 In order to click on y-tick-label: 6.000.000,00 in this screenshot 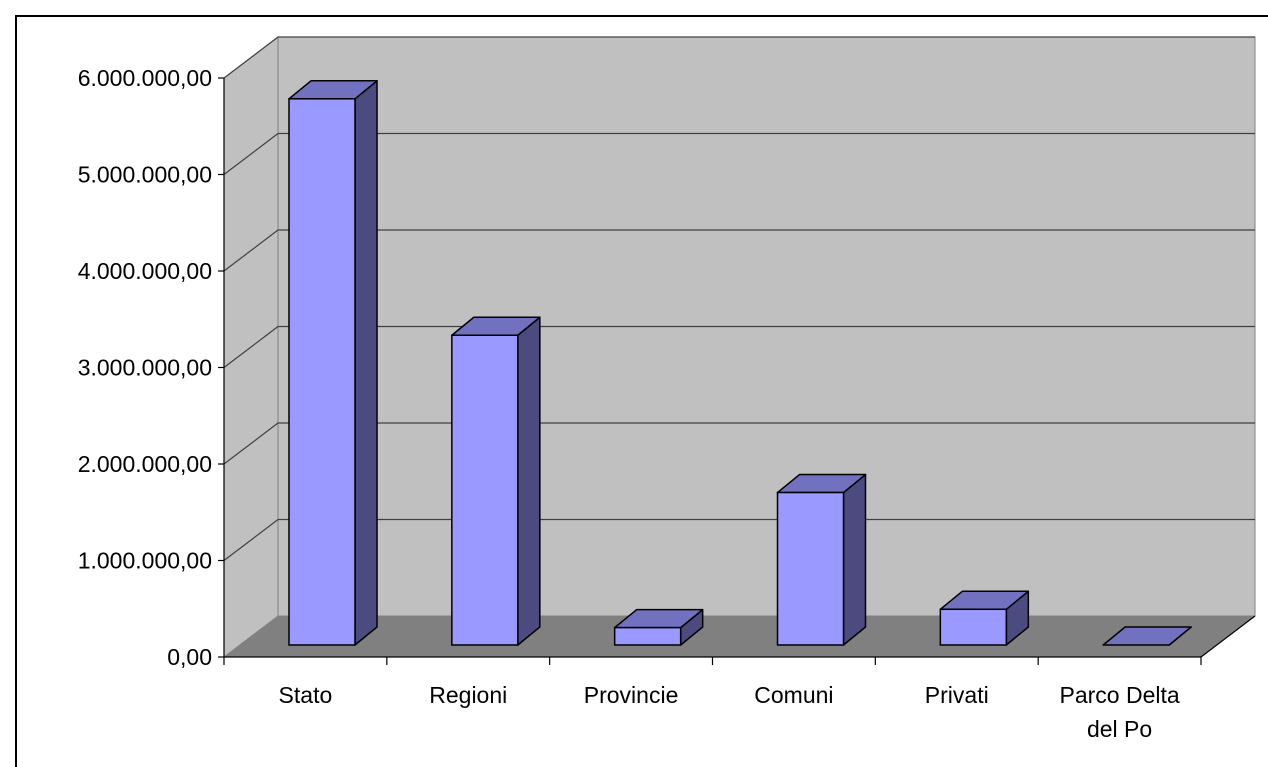, I will do `click(145, 78)`.